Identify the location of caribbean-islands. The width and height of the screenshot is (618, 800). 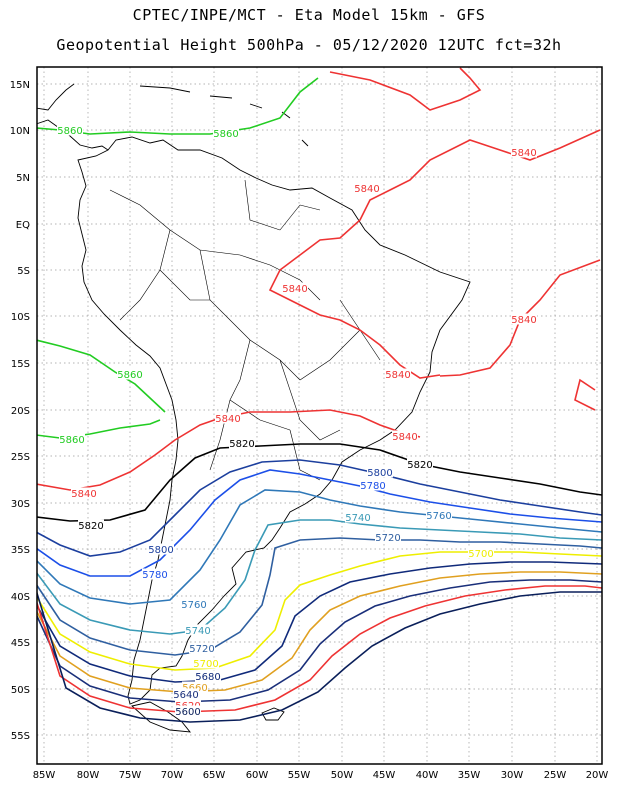
(224, 116).